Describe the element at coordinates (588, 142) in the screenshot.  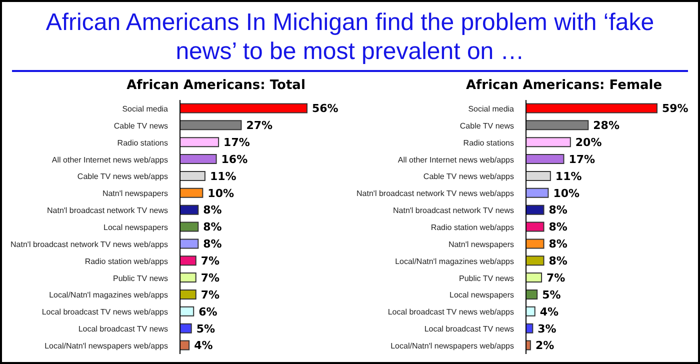
I see `data-label: 20%` at that location.